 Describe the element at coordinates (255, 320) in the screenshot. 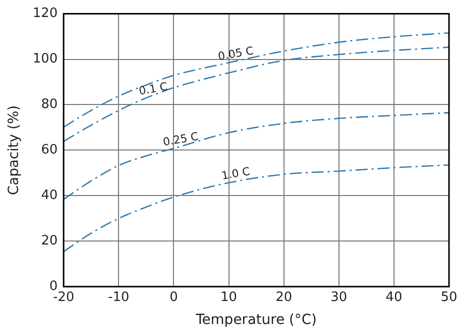

I see `x-axis-title: Temperature (°C)` at that location.